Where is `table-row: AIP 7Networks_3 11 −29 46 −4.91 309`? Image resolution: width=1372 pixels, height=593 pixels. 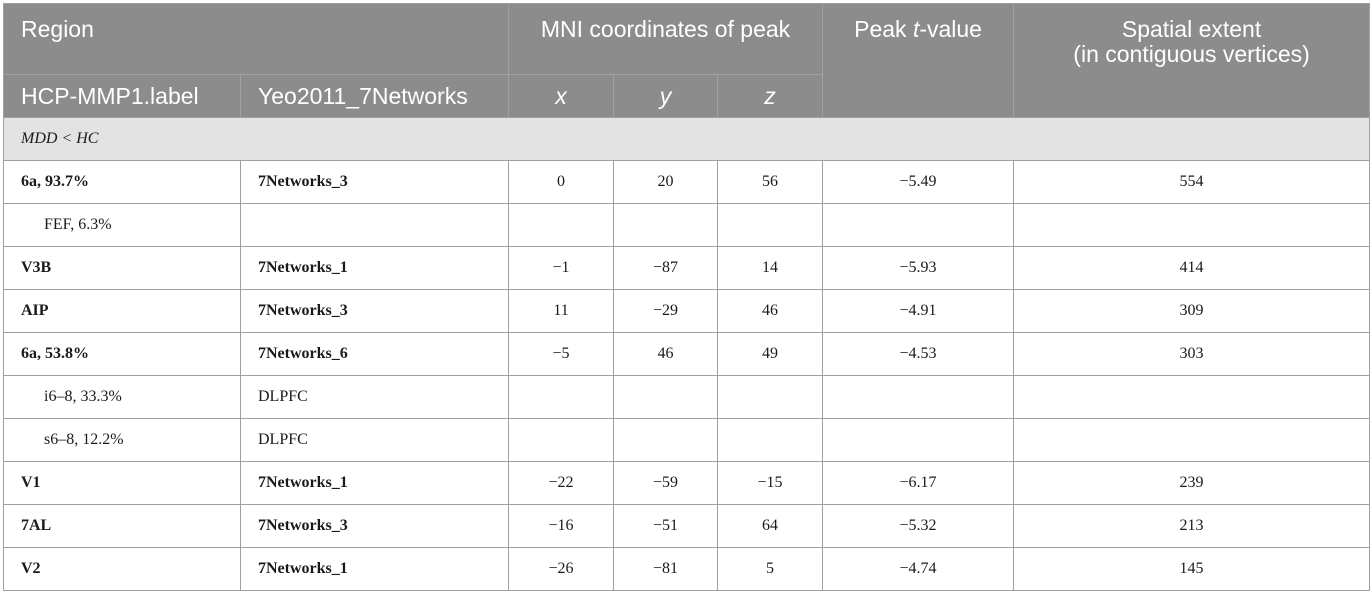 table-row: AIP 7Networks_3 11 −29 46 −4.91 309 is located at coordinates (687, 311).